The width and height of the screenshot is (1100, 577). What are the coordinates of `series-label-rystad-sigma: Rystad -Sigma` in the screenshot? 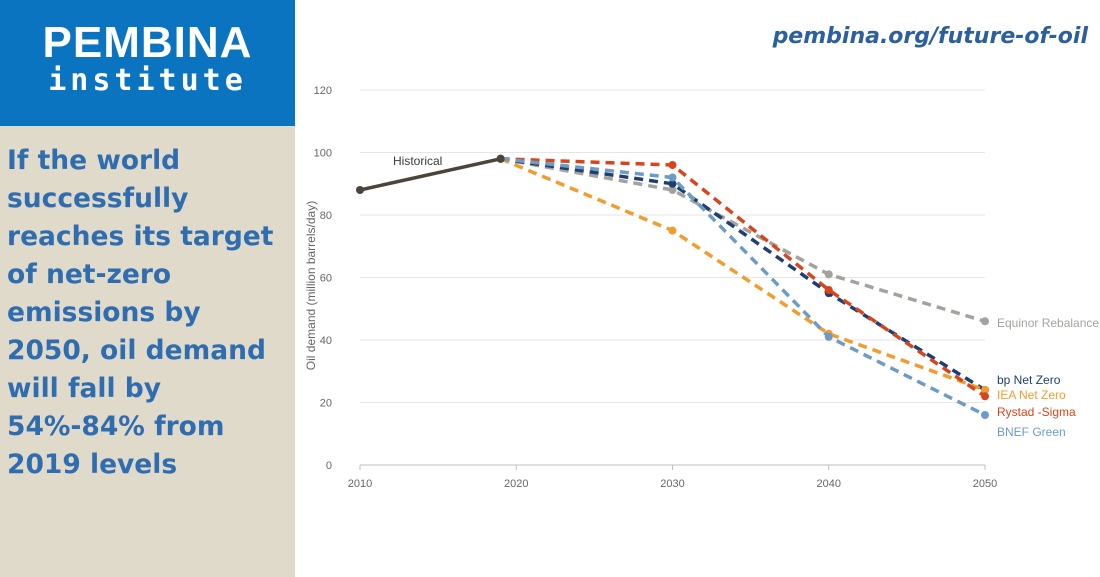 It's located at (1036, 412).